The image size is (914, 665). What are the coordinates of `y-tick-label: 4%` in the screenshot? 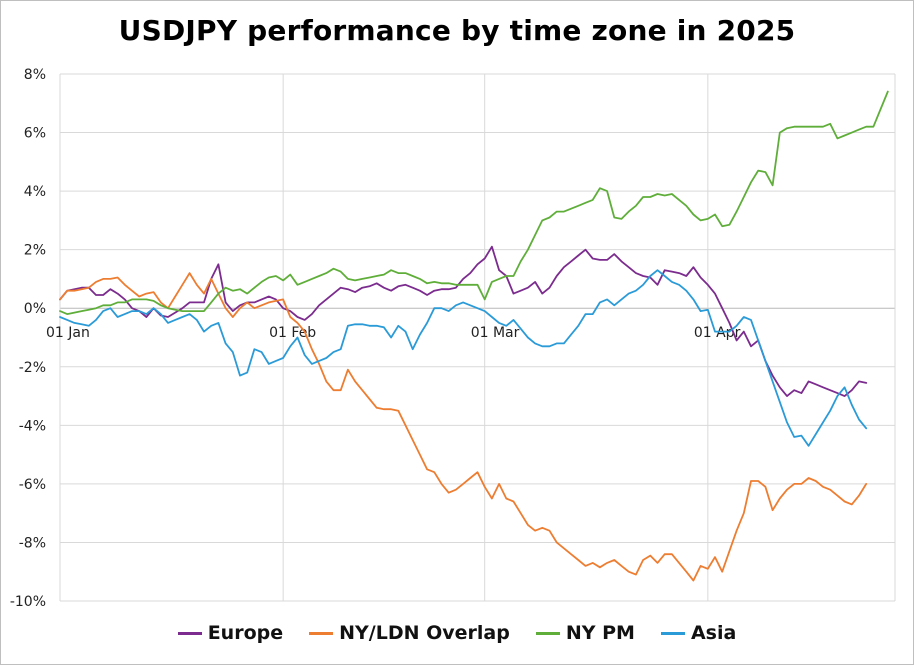 It's located at (35, 192).